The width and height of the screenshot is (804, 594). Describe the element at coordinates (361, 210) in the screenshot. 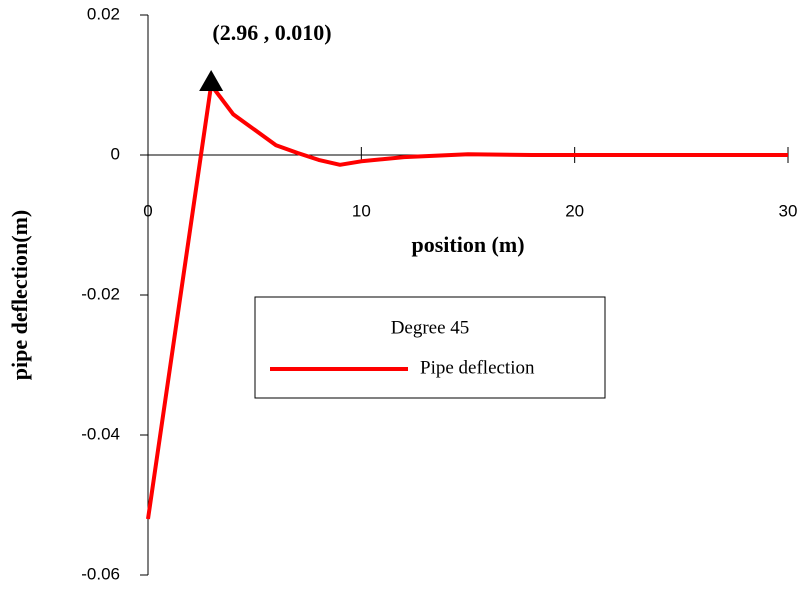

I see `x-tick-label: 10` at that location.